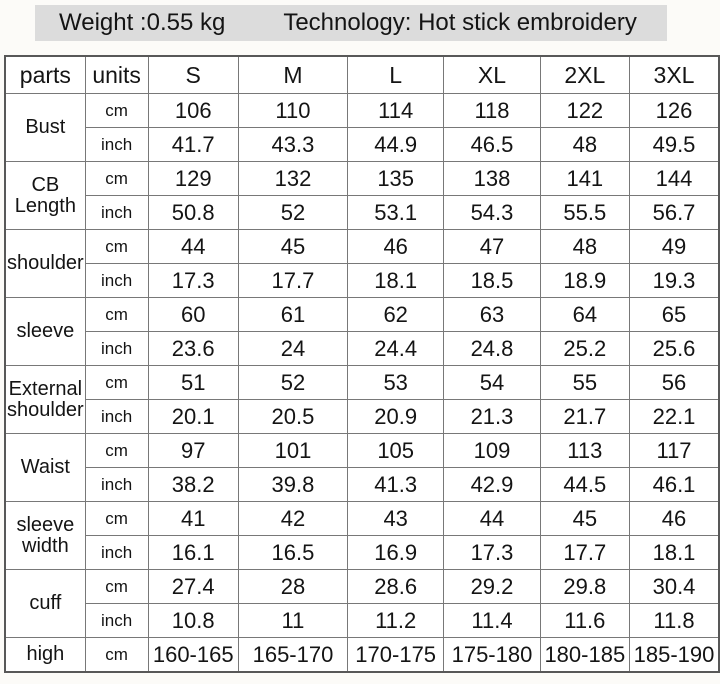 This screenshot has height=684, width=720. I want to click on col-header-size-m: M, so click(293, 74).